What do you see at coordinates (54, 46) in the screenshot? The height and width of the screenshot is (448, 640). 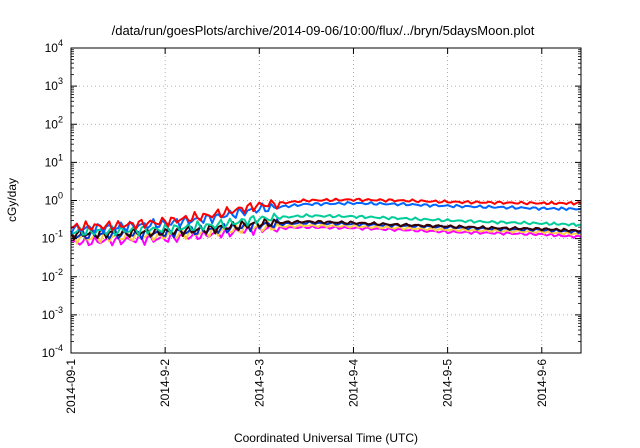 I see `y-tick-label: 10⁴` at bounding box center [54, 46].